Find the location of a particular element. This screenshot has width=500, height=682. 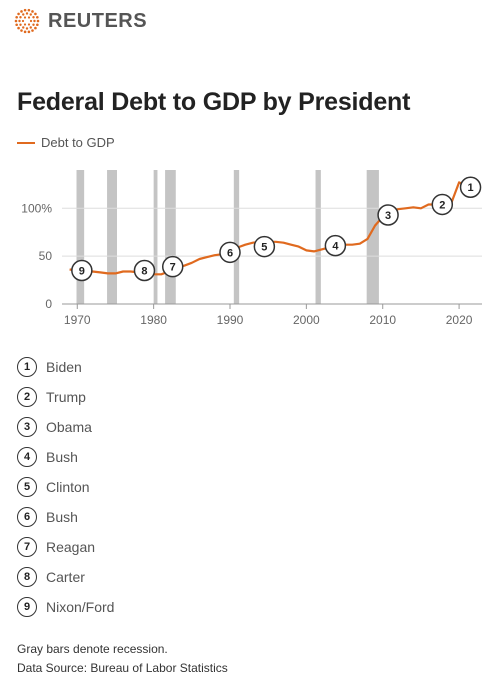

svg-text: 4 is located at coordinates (335, 247).